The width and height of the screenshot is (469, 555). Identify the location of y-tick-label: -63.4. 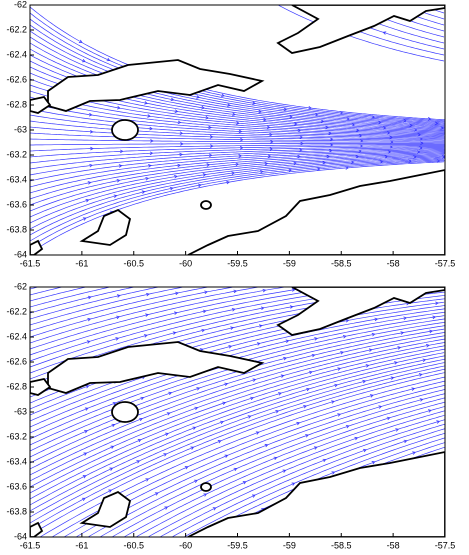
(16, 179).